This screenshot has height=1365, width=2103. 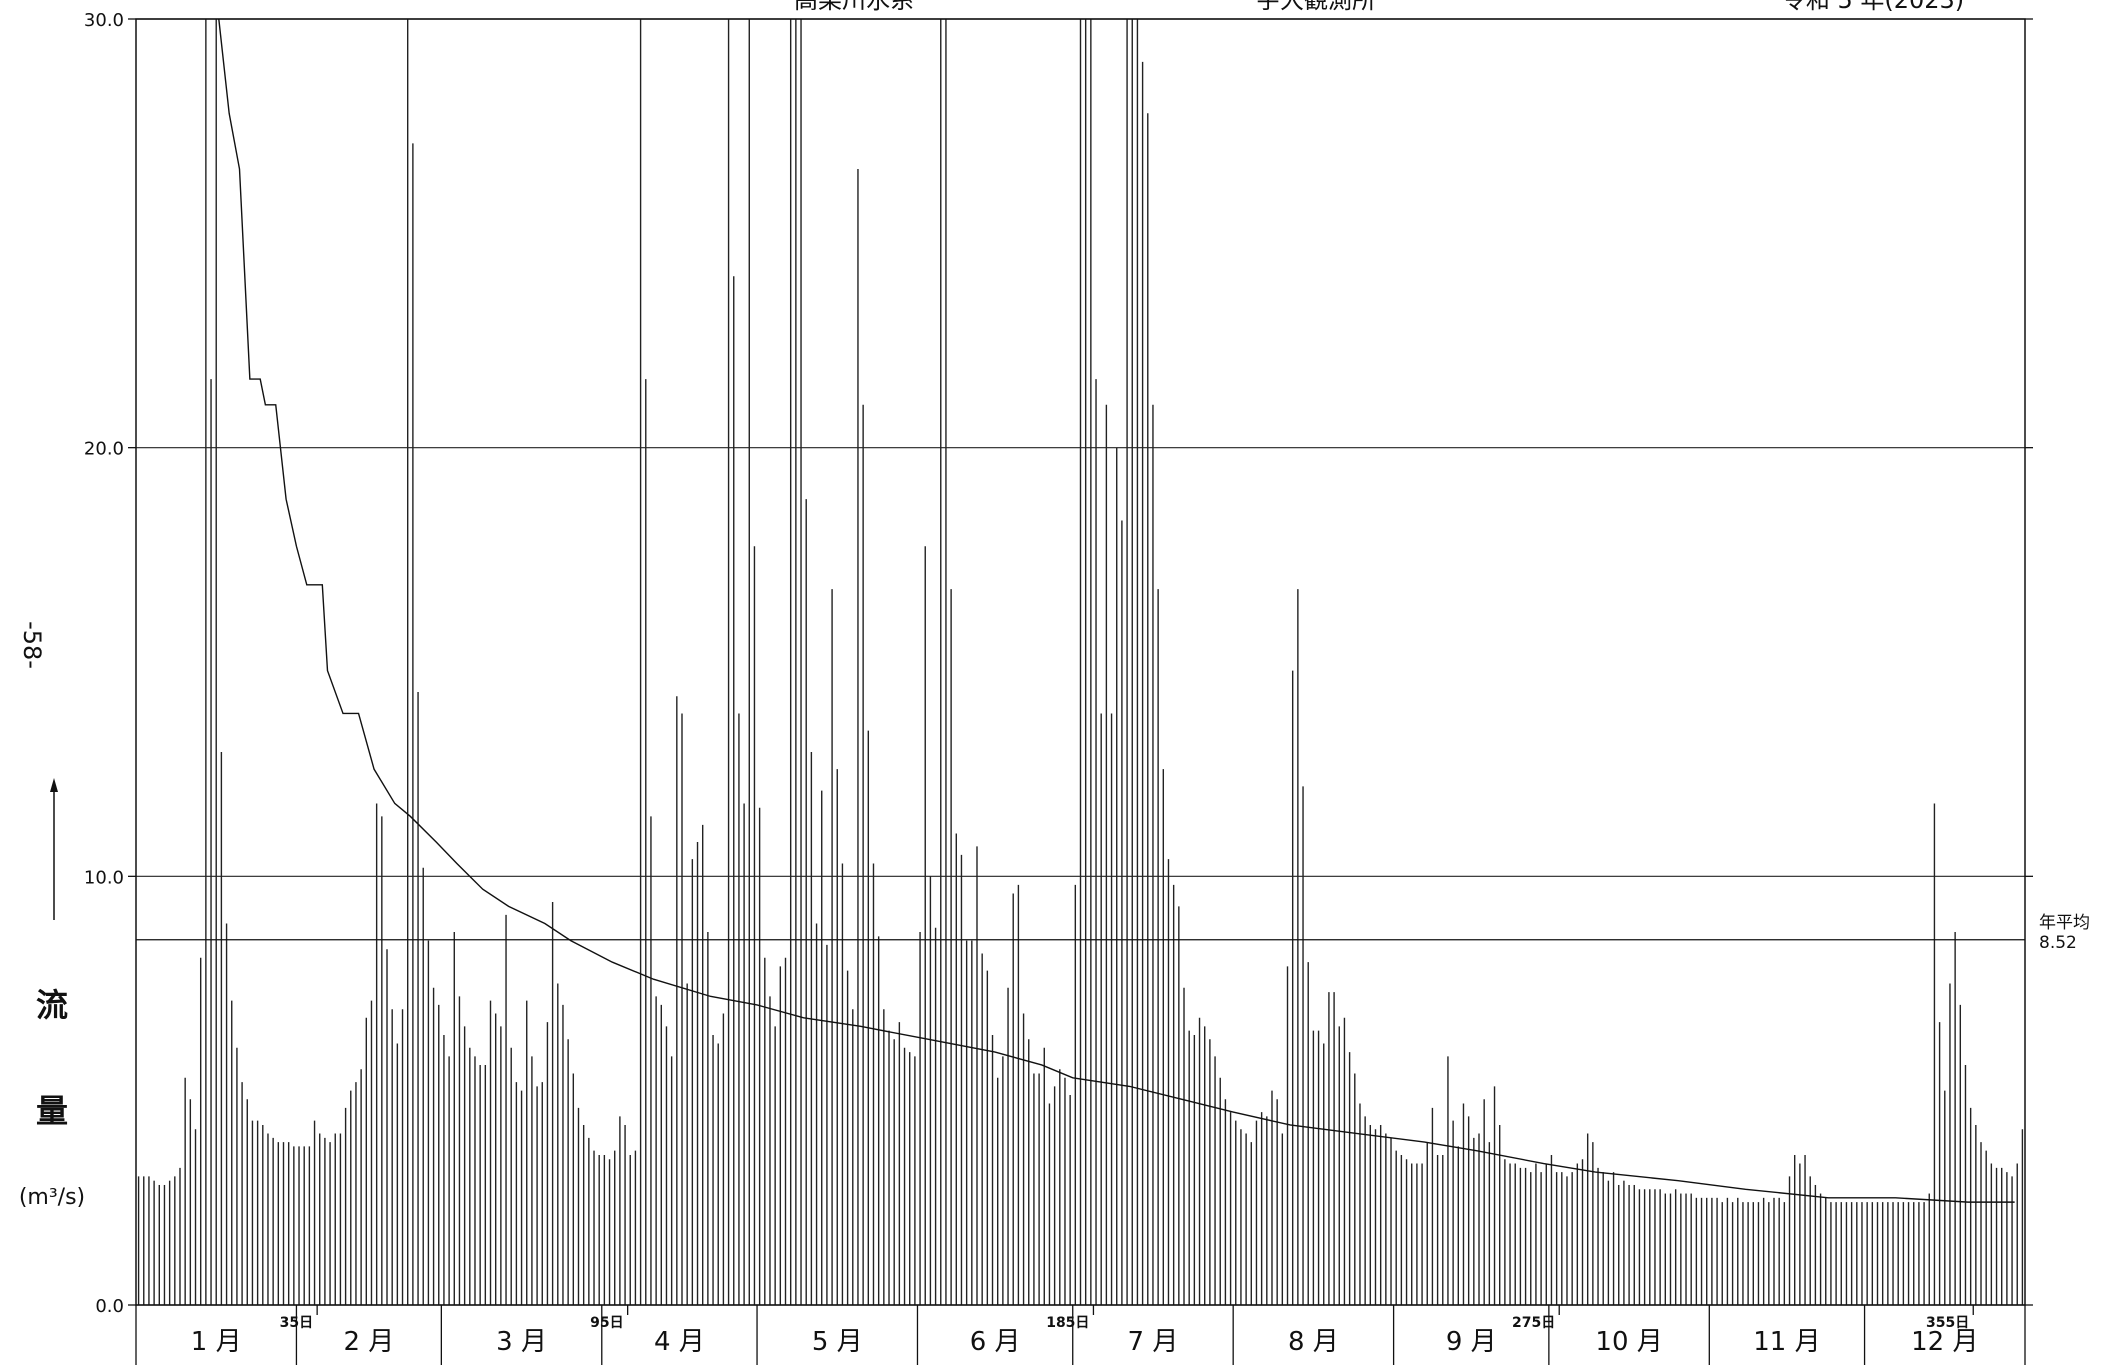 I want to click on station-name: 宇大観測所, so click(x=1316, y=7).